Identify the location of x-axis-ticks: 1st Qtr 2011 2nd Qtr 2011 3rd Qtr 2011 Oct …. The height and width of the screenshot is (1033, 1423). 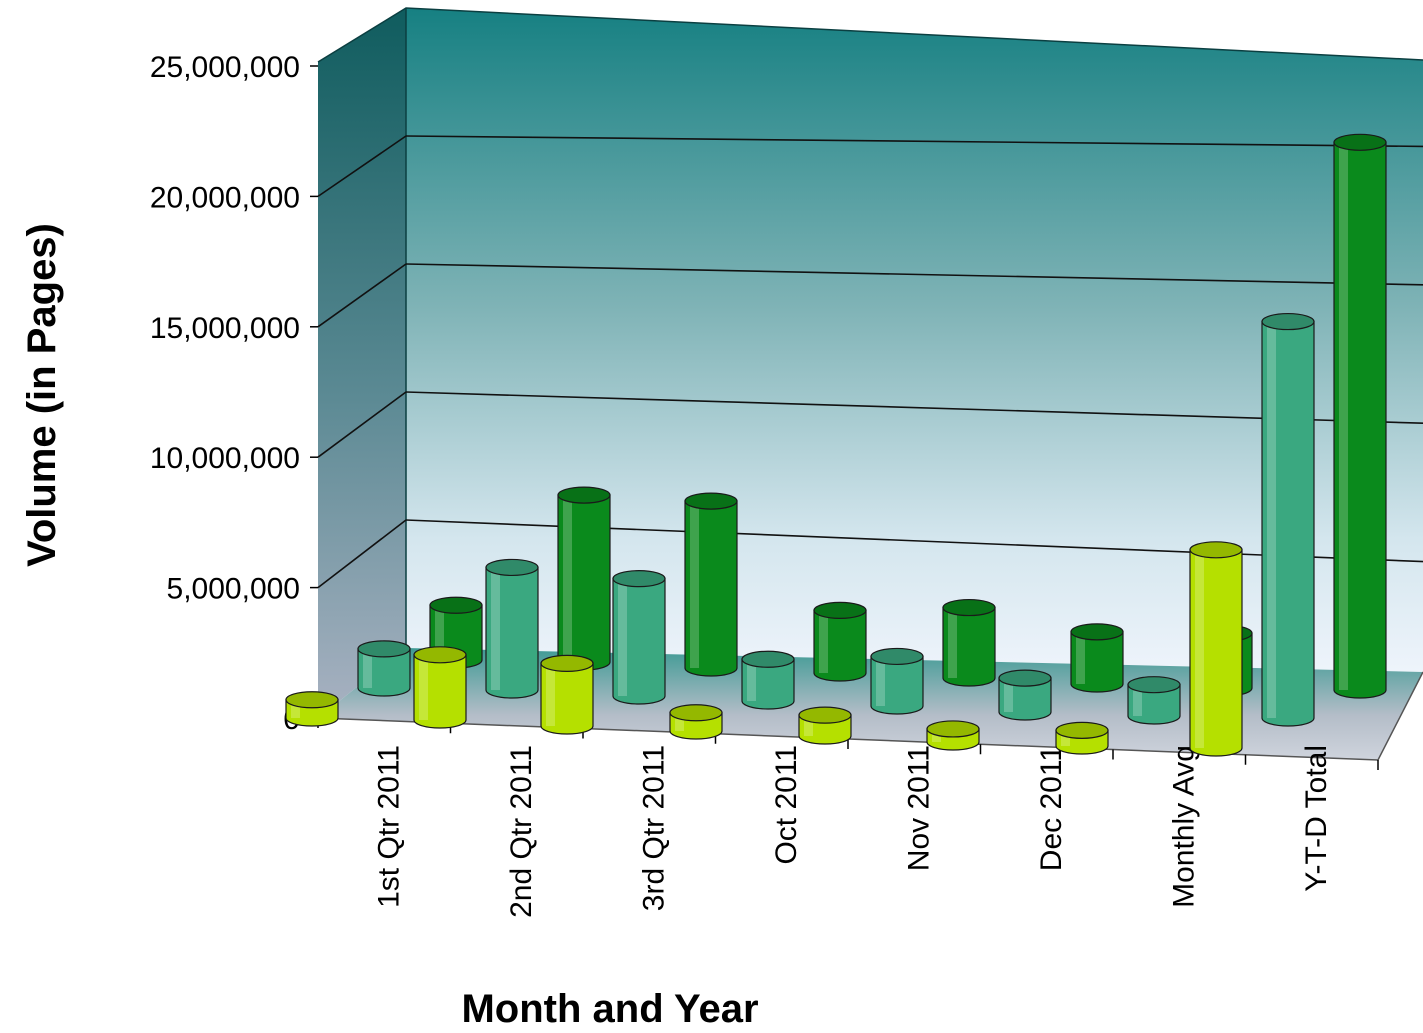
(848, 818).